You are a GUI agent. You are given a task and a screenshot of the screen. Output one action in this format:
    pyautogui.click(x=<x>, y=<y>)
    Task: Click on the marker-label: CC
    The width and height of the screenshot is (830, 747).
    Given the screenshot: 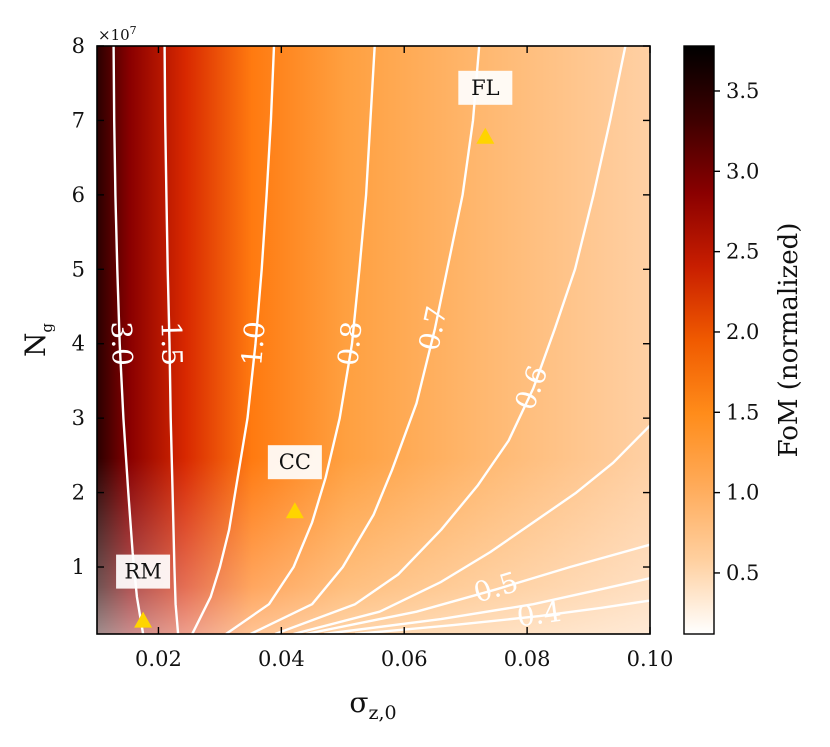 What is the action you would take?
    pyautogui.click(x=295, y=462)
    